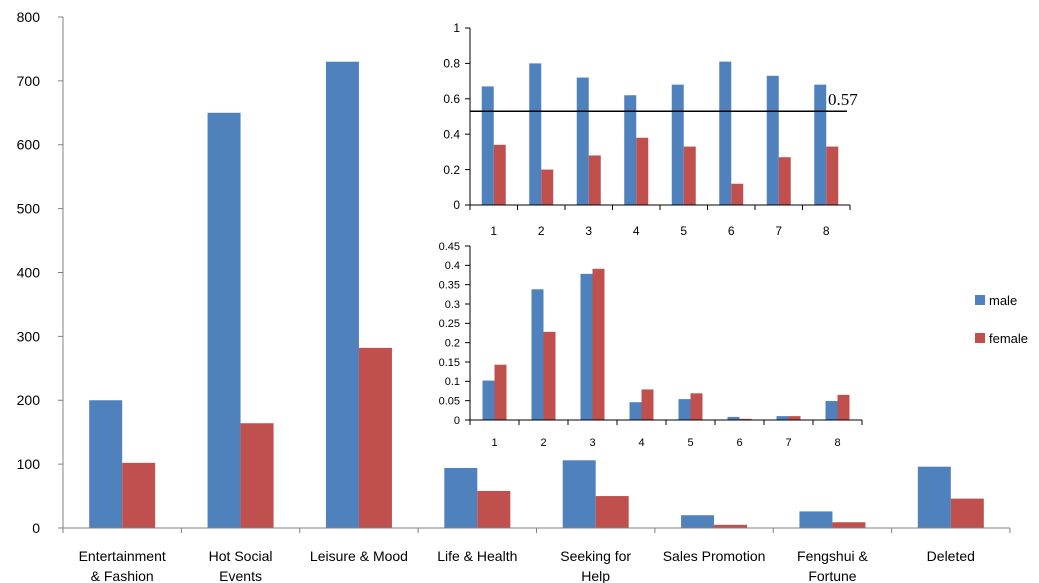  What do you see at coordinates (29, 336) in the screenshot?
I see `y-tick-label: 300` at bounding box center [29, 336].